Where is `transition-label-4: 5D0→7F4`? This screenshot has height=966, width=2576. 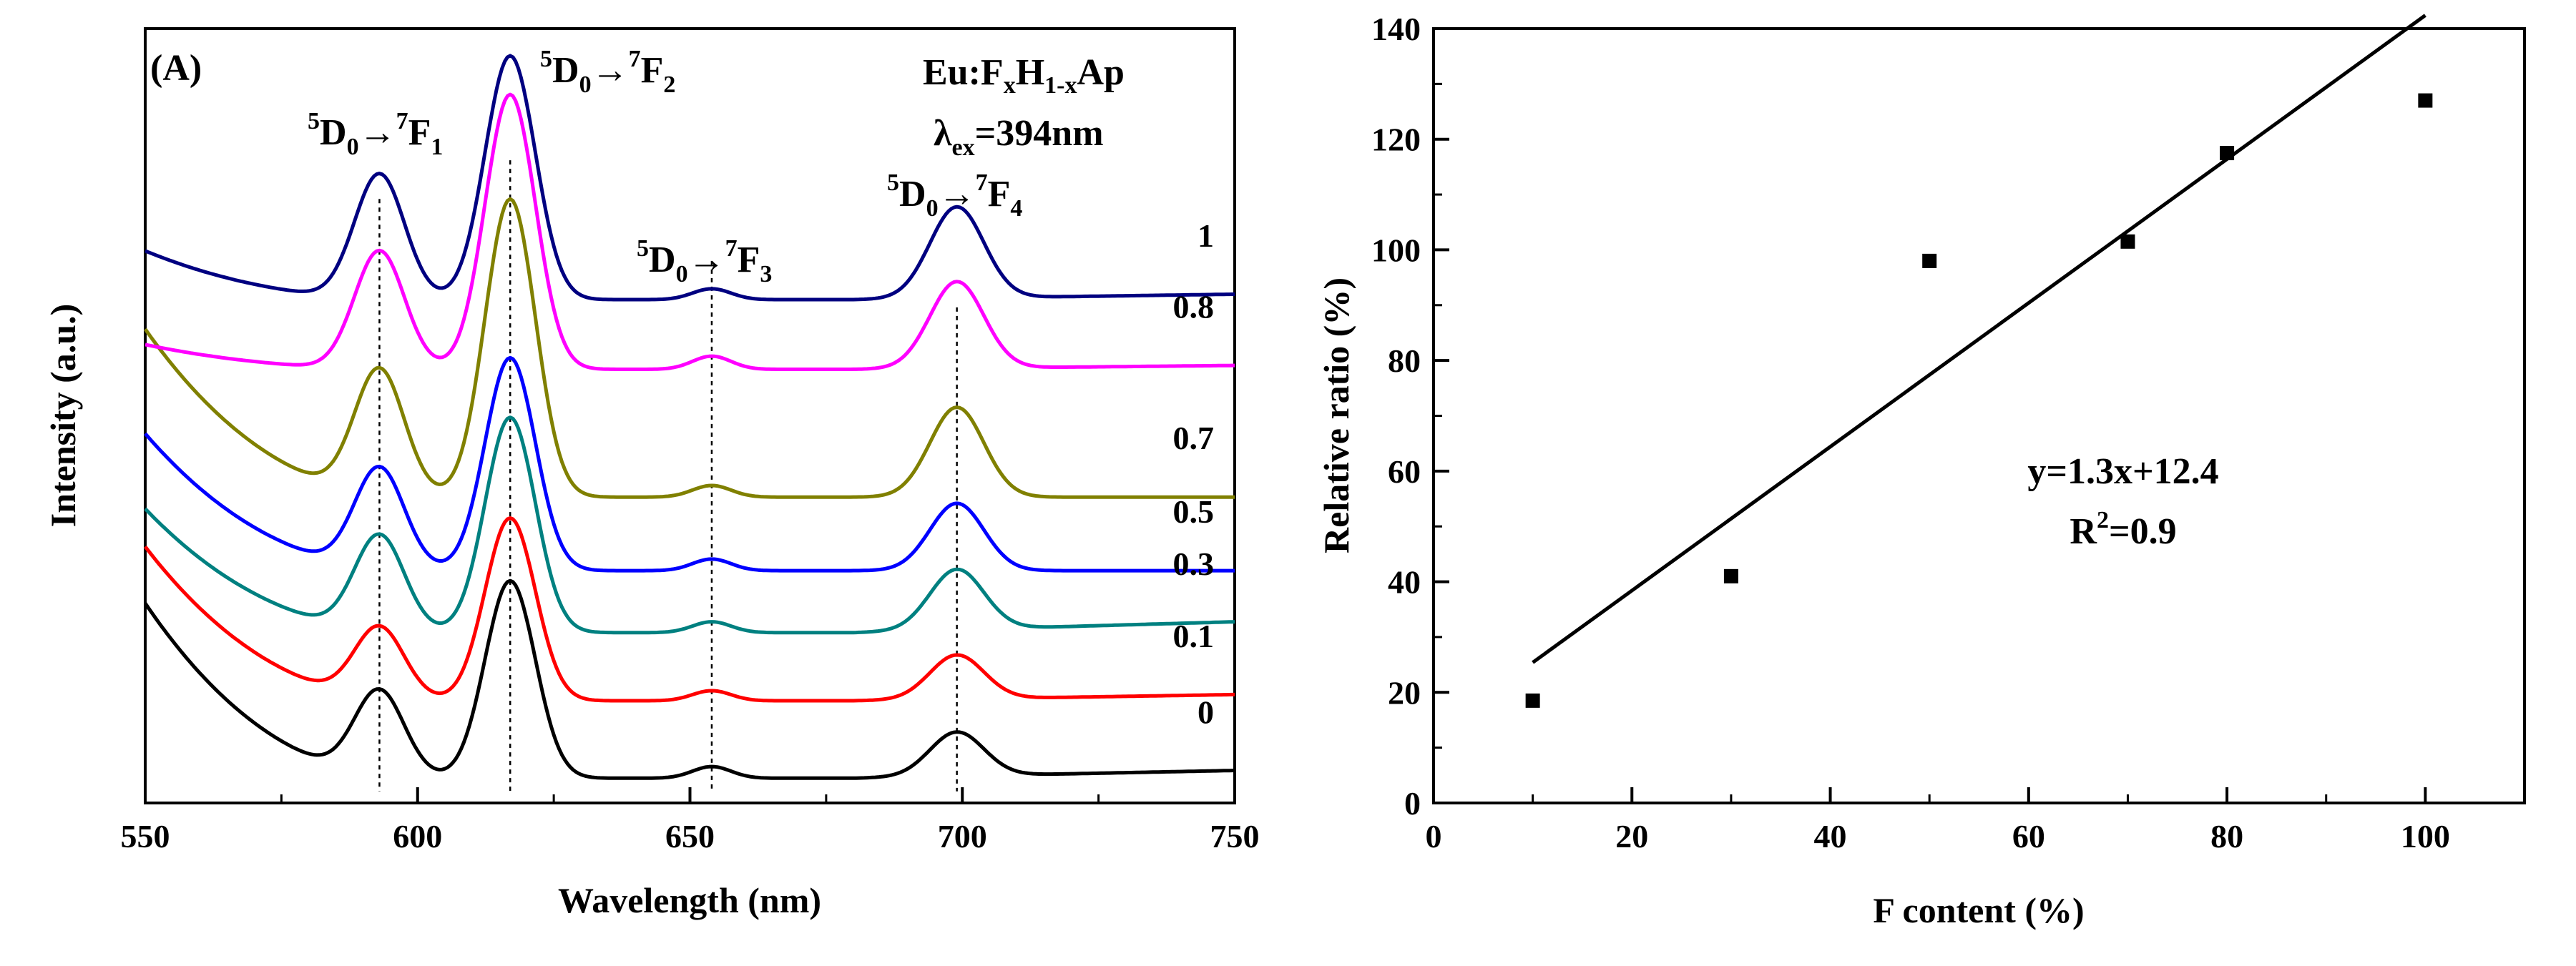
transition-label-4: 5D0→7F4 is located at coordinates (954, 195).